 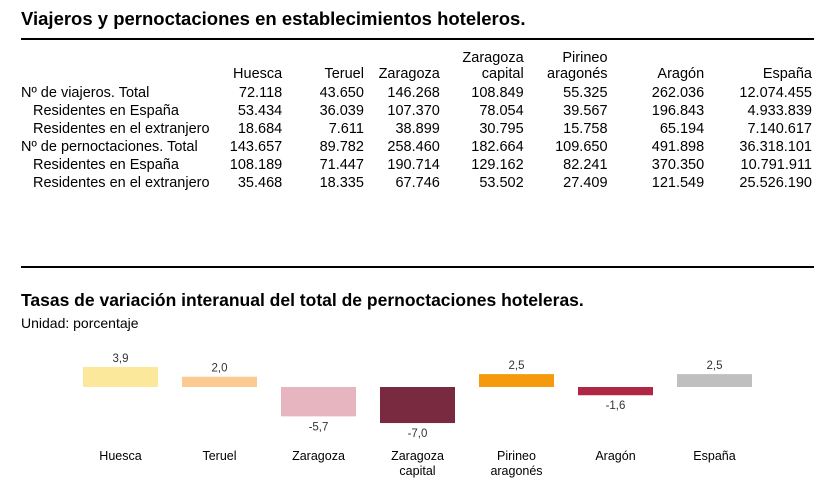 I want to click on column-header: Aragón, so click(x=681, y=74).